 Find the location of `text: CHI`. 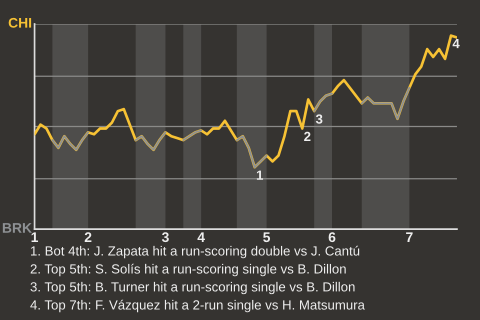

text: CHI is located at coordinates (20, 23).